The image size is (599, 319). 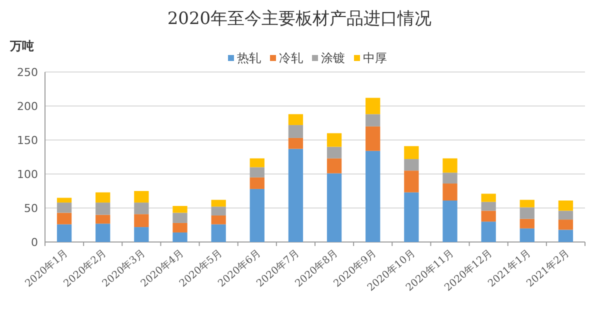 I want to click on y-tick-label: 150, so click(x=27, y=140).